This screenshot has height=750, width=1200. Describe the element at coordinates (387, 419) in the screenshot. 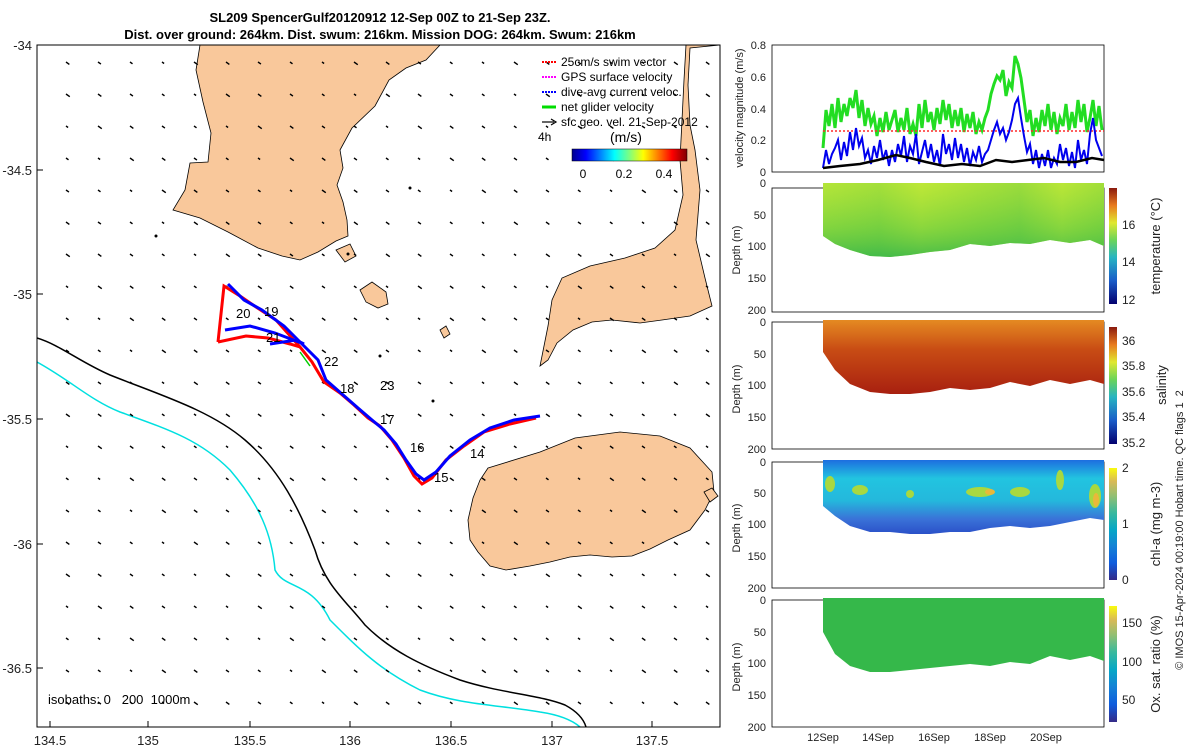

I see `day-label: 17` at that location.